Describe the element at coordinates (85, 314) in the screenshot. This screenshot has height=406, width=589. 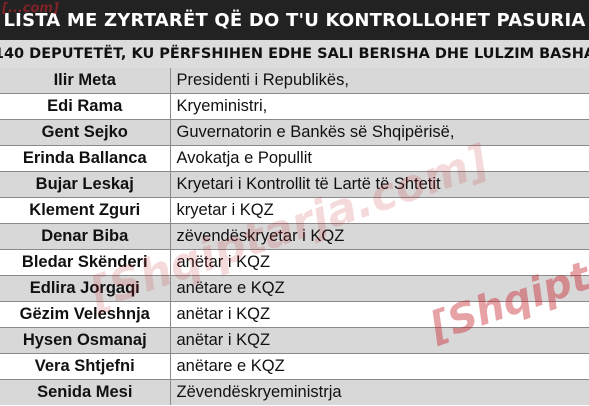
I see `official-name: Gëzim Veleshnja` at that location.